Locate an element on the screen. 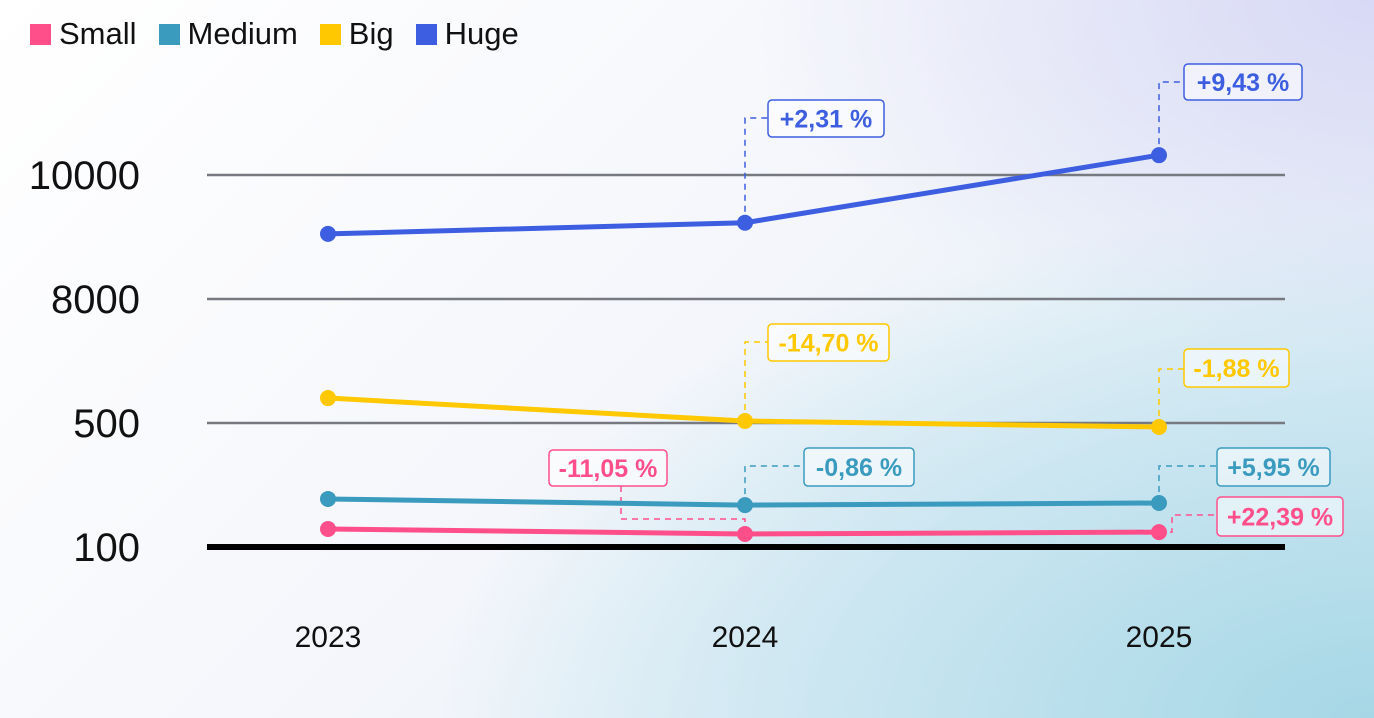  legend-item-huge: Huge is located at coordinates (467, 34).